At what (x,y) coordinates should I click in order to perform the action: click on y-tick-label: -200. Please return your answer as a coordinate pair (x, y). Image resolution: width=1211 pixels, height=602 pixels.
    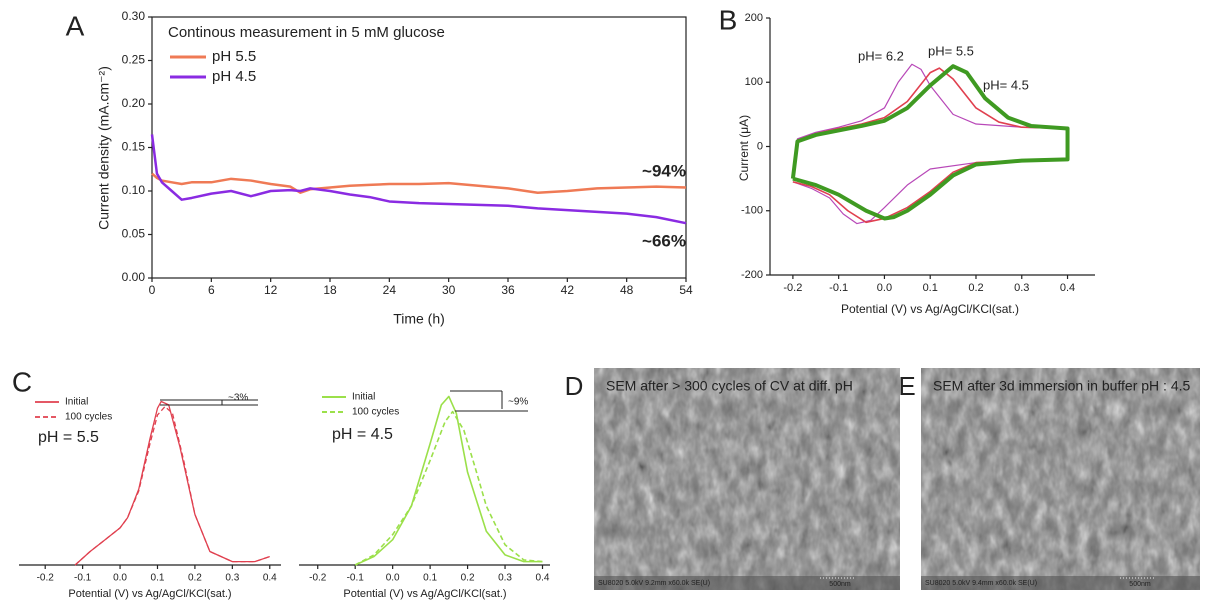
    Looking at the image, I should click on (752, 275).